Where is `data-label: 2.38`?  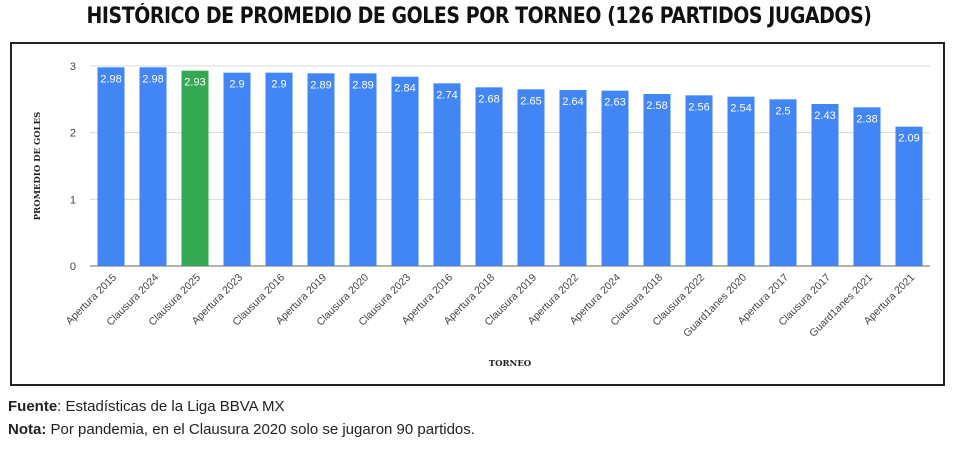
data-label: 2.38 is located at coordinates (866, 119).